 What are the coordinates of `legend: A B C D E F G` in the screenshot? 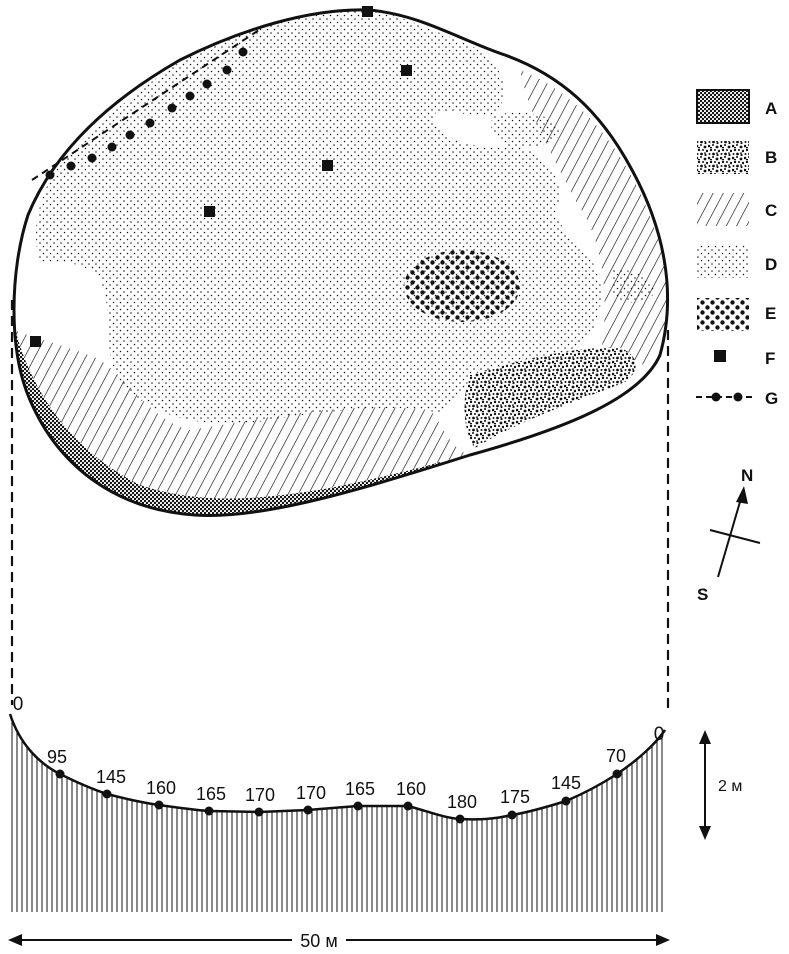 It's located at (737, 248).